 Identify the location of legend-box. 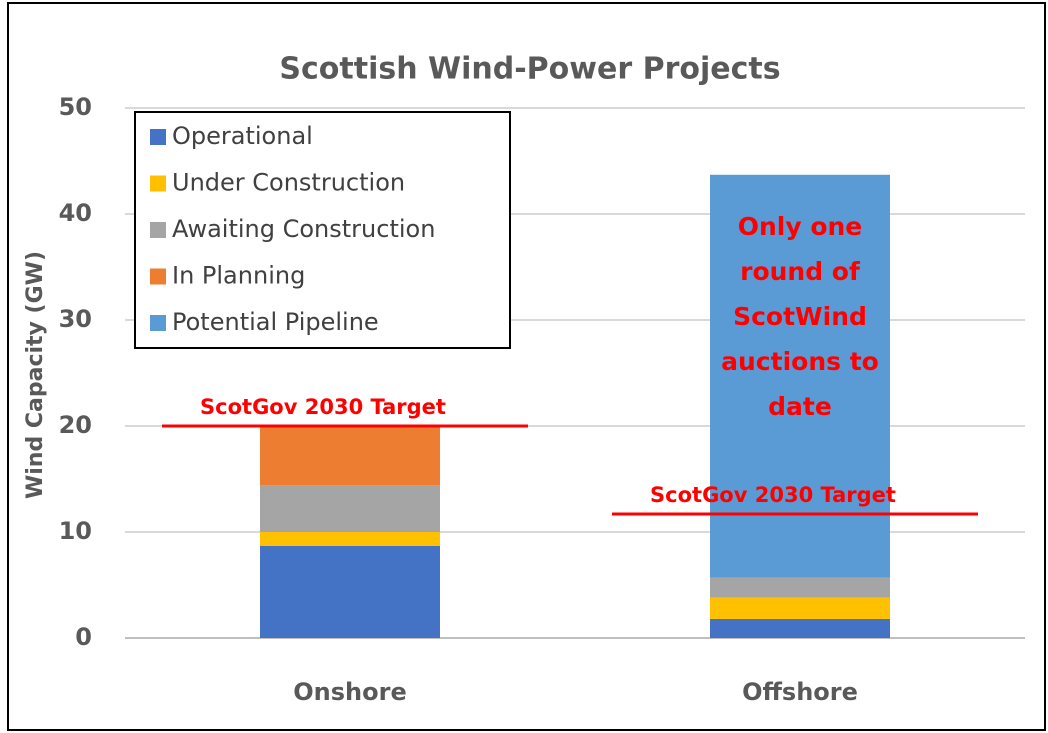
(322, 230).